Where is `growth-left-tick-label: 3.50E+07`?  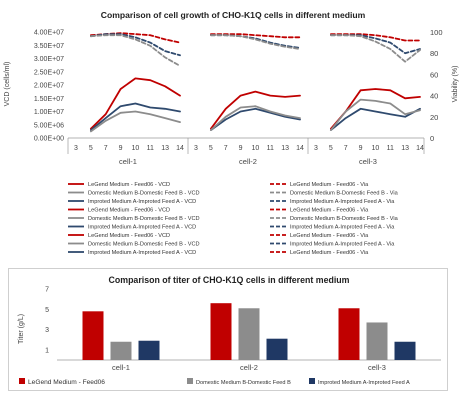 growth-left-tick-label: 3.50E+07 is located at coordinates (49, 46).